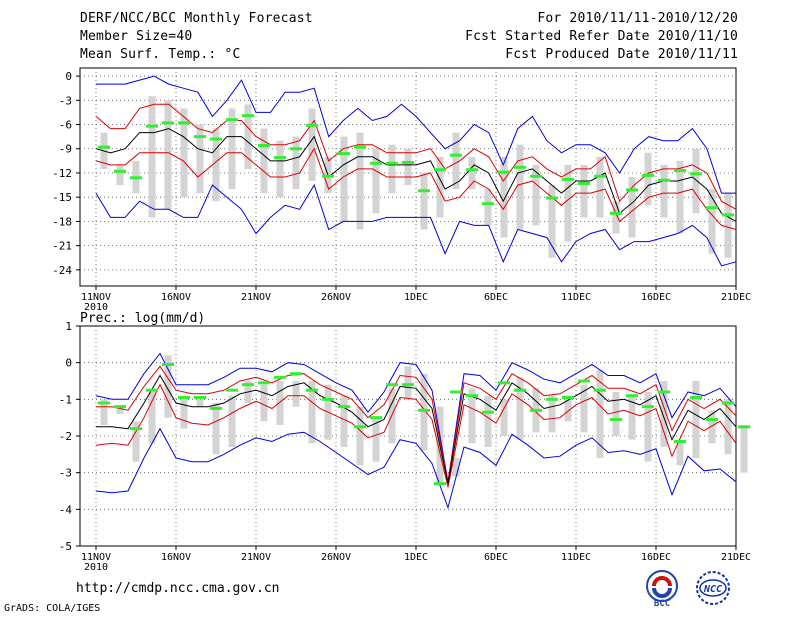 The height and width of the screenshot is (618, 800). Describe the element at coordinates (416, 429) in the screenshot. I see `prec-mean-line` at that location.